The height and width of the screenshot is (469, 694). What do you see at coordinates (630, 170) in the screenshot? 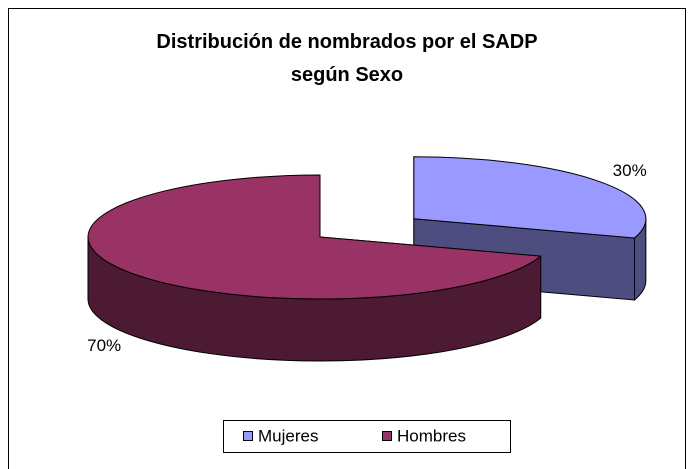
I see `data-label: 30%` at bounding box center [630, 170].